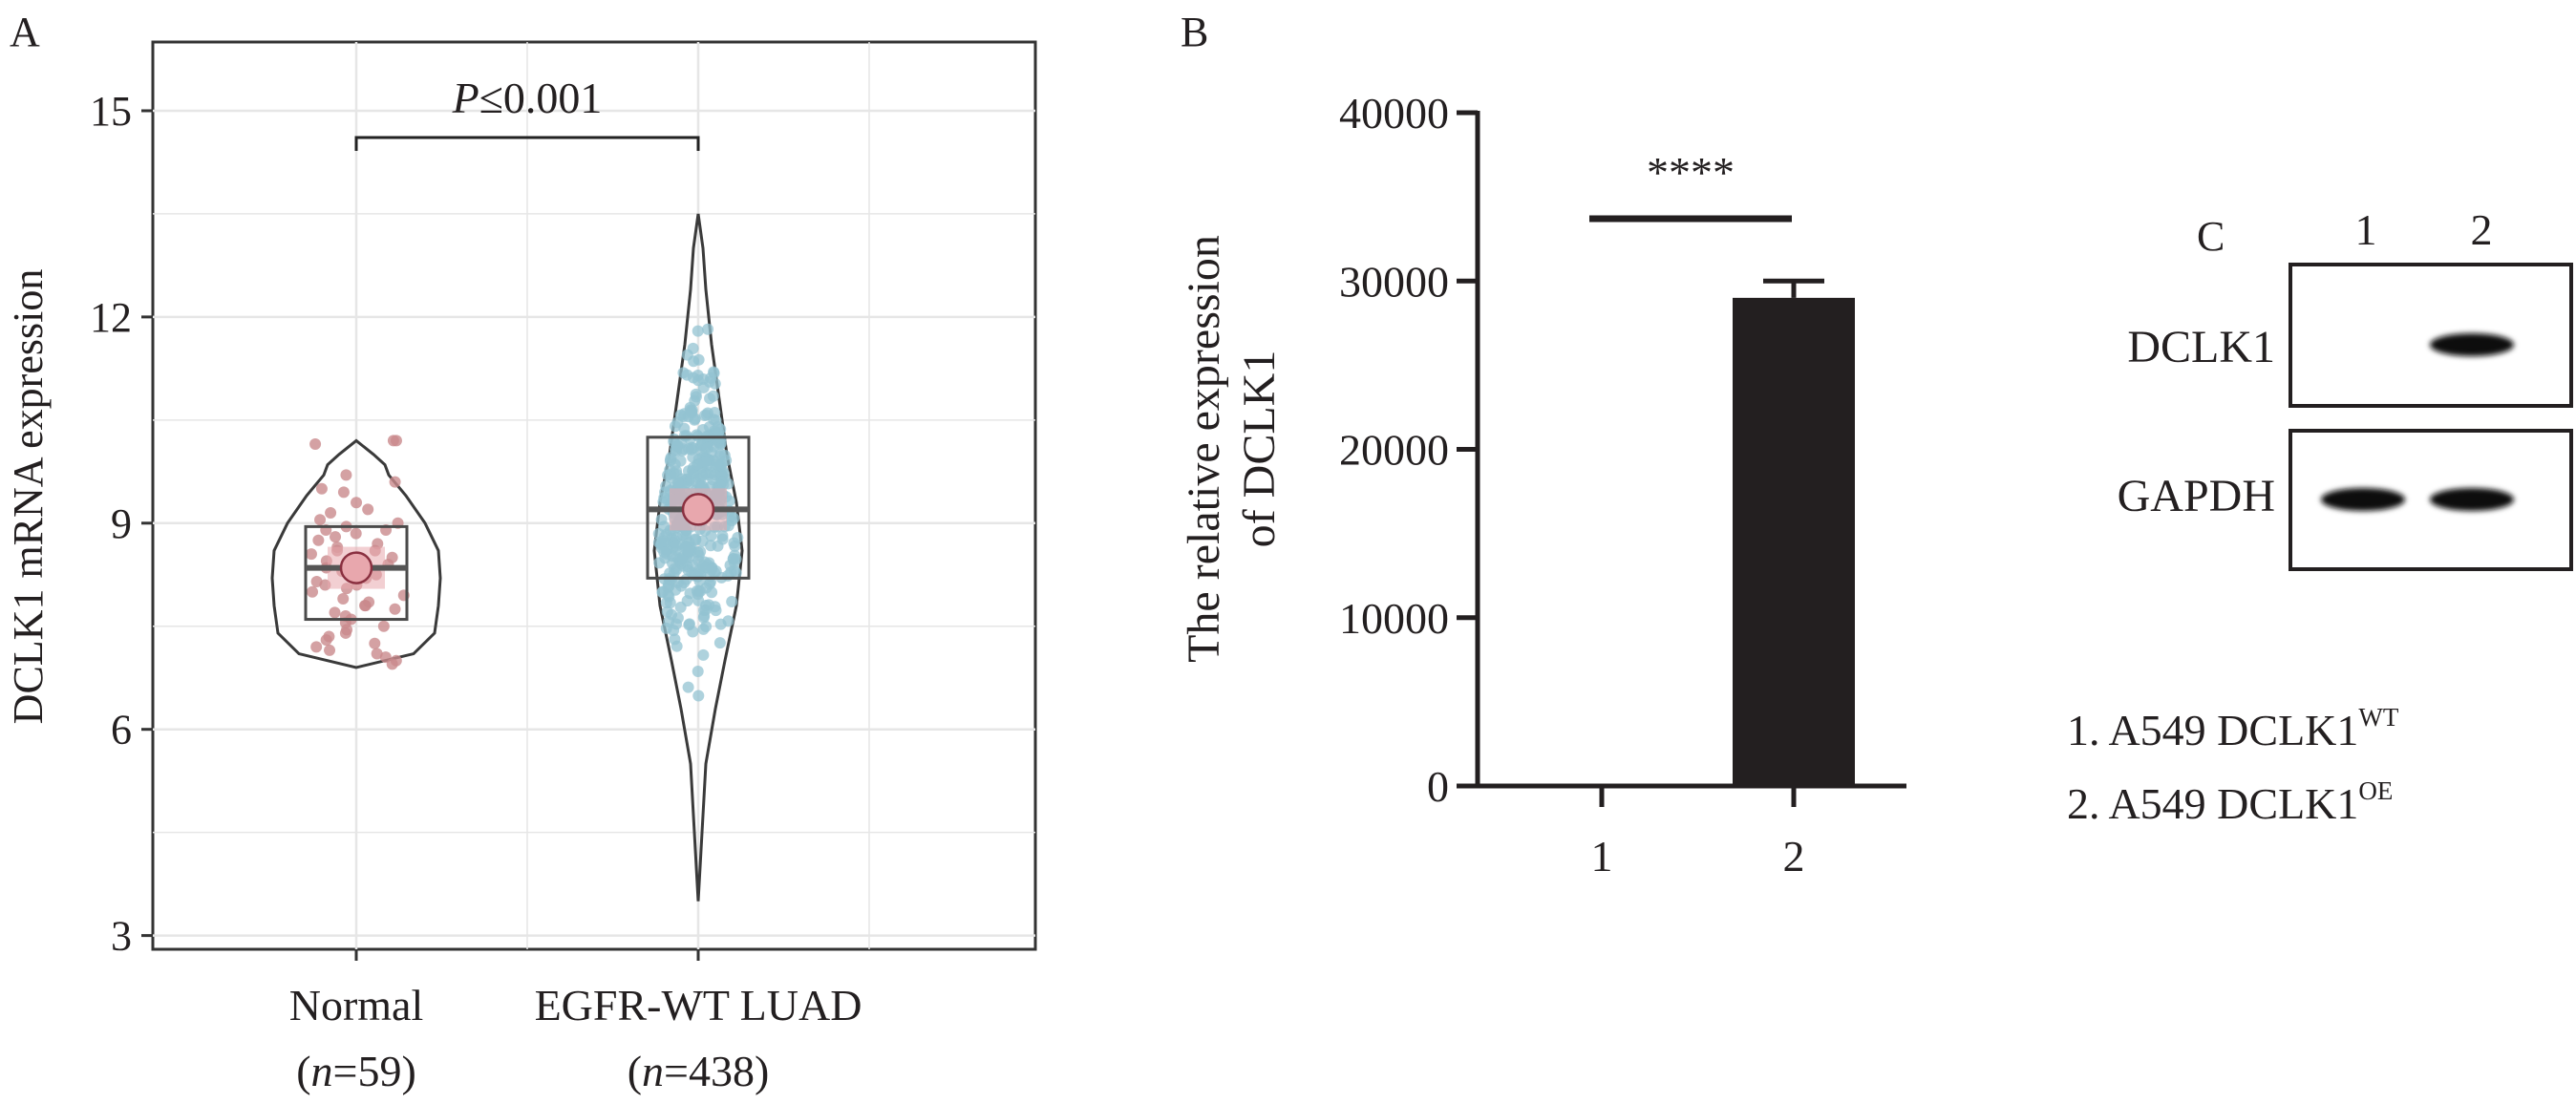  I want to click on x-group-n-label: (n=59), so click(356, 1071).